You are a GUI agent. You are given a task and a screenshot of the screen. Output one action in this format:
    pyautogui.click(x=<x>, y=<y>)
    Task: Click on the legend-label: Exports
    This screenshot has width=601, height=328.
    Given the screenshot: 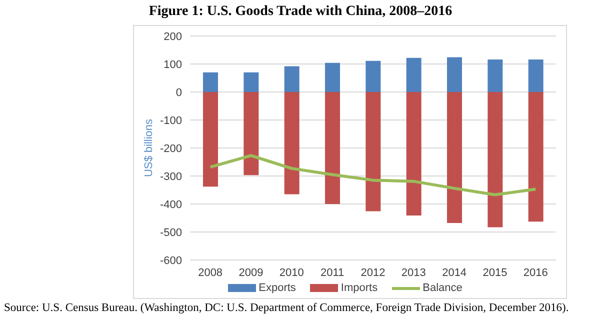 What is the action you would take?
    pyautogui.click(x=277, y=288)
    